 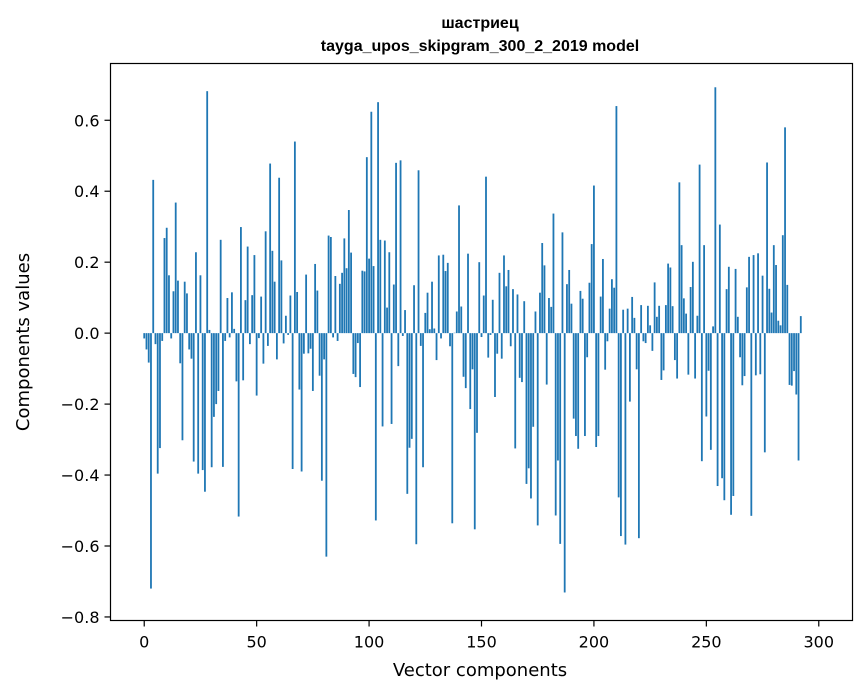 What do you see at coordinates (256, 642) in the screenshot?
I see `x-tick-label: 50` at bounding box center [256, 642].